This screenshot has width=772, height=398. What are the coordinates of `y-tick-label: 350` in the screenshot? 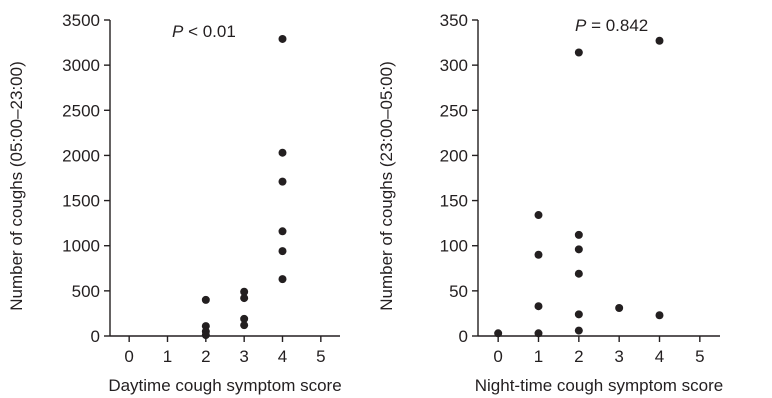 It's located at (454, 20).